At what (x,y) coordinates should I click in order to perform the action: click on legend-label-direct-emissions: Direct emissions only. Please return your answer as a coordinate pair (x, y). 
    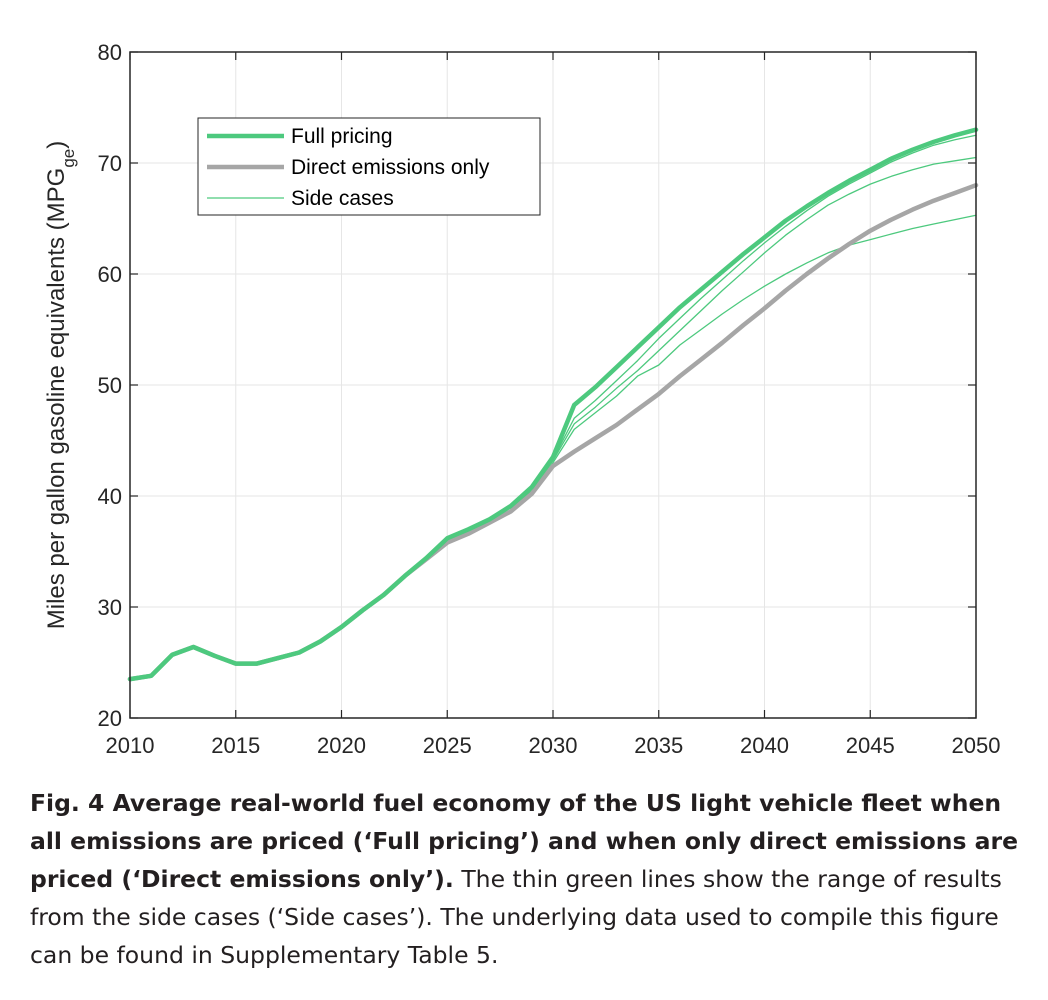
    Looking at the image, I should click on (390, 167).